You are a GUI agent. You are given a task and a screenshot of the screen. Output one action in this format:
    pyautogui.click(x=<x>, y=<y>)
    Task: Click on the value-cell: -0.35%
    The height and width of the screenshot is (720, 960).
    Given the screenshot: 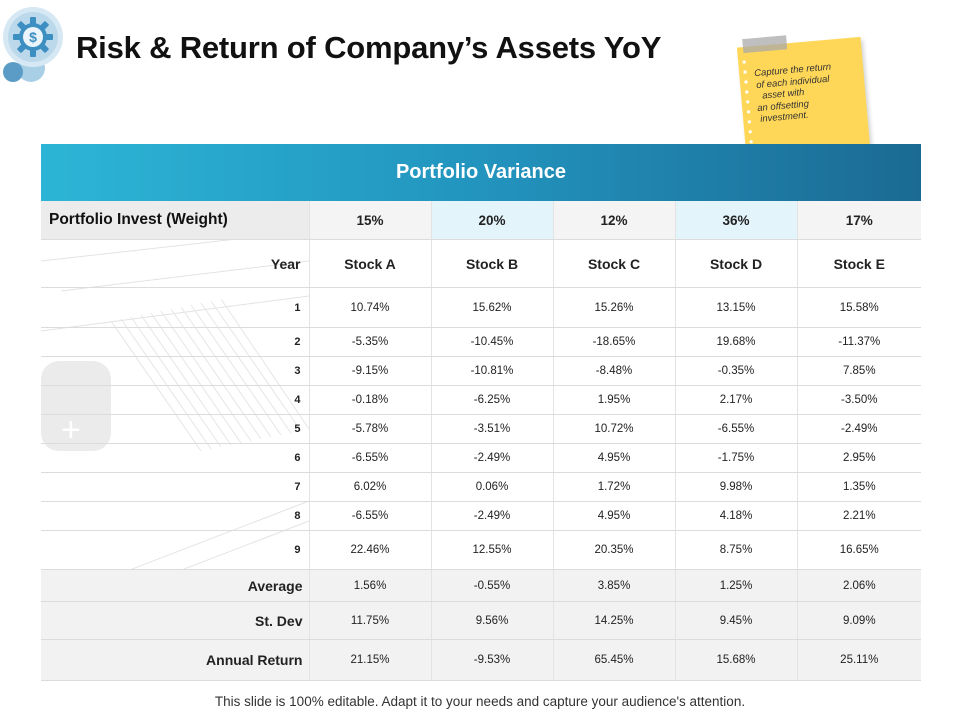 What is the action you would take?
    pyautogui.click(x=735, y=371)
    